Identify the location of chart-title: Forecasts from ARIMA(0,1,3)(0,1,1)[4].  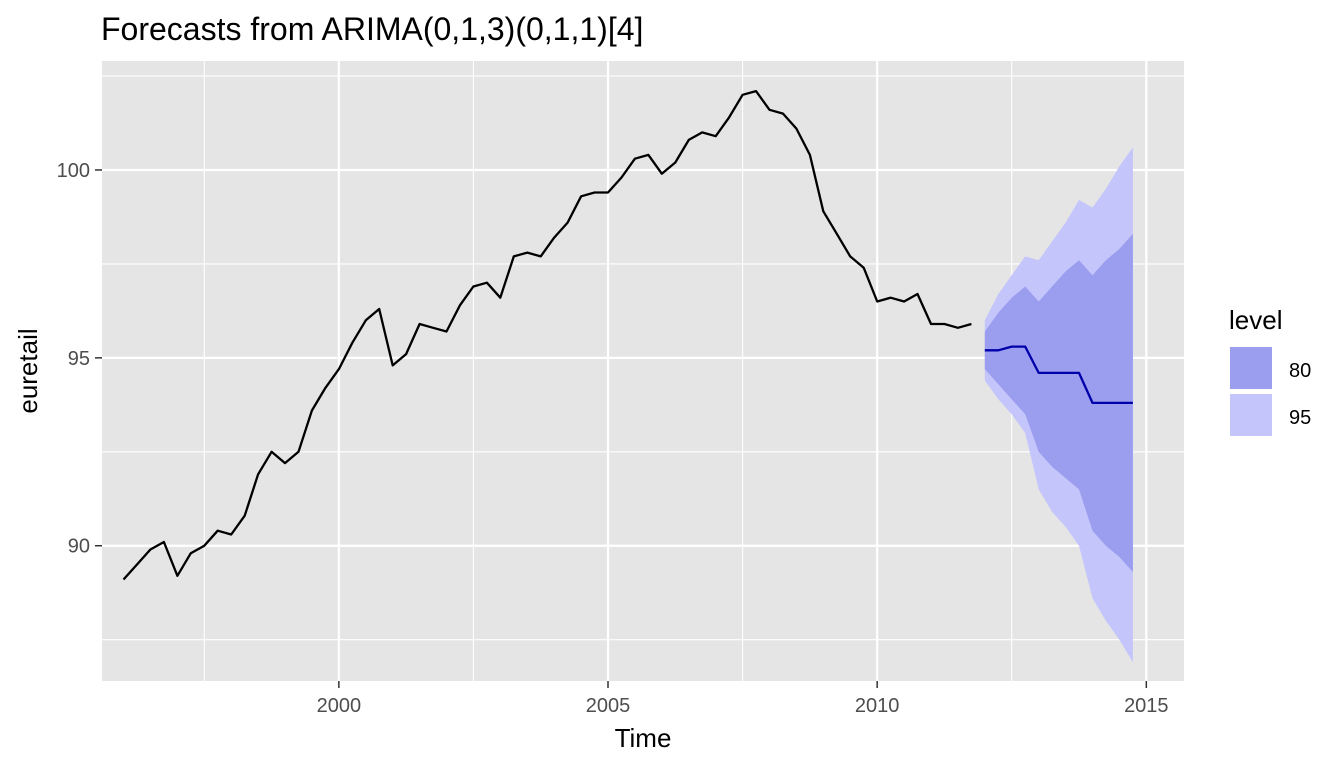
(372, 29).